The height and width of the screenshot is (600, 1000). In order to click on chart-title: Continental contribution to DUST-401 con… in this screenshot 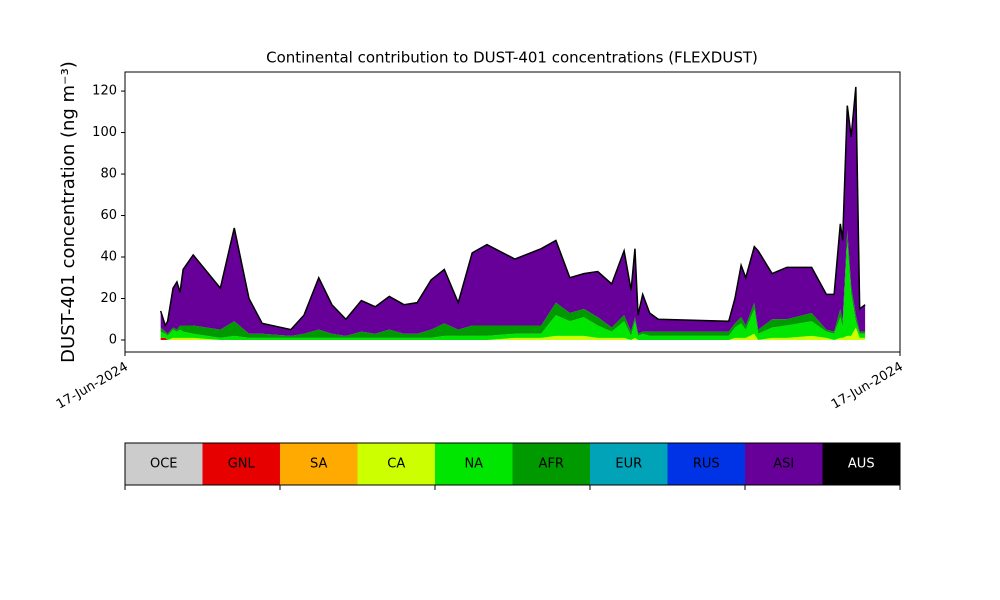, I will do `click(512, 58)`.